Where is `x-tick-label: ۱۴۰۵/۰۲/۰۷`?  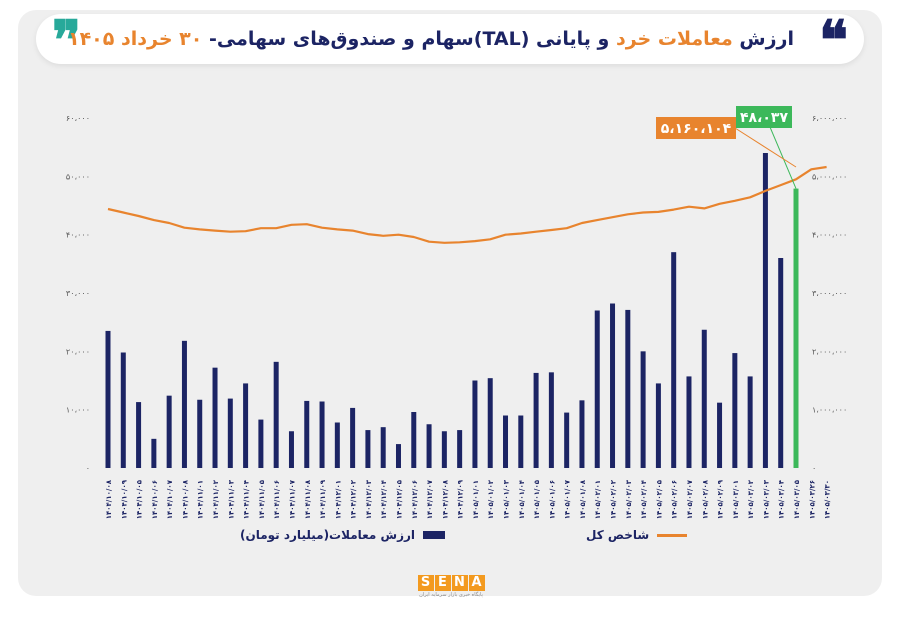
x-tick-label: ۱۴۰۵/۰۲/۰۷ is located at coordinates (690, 499).